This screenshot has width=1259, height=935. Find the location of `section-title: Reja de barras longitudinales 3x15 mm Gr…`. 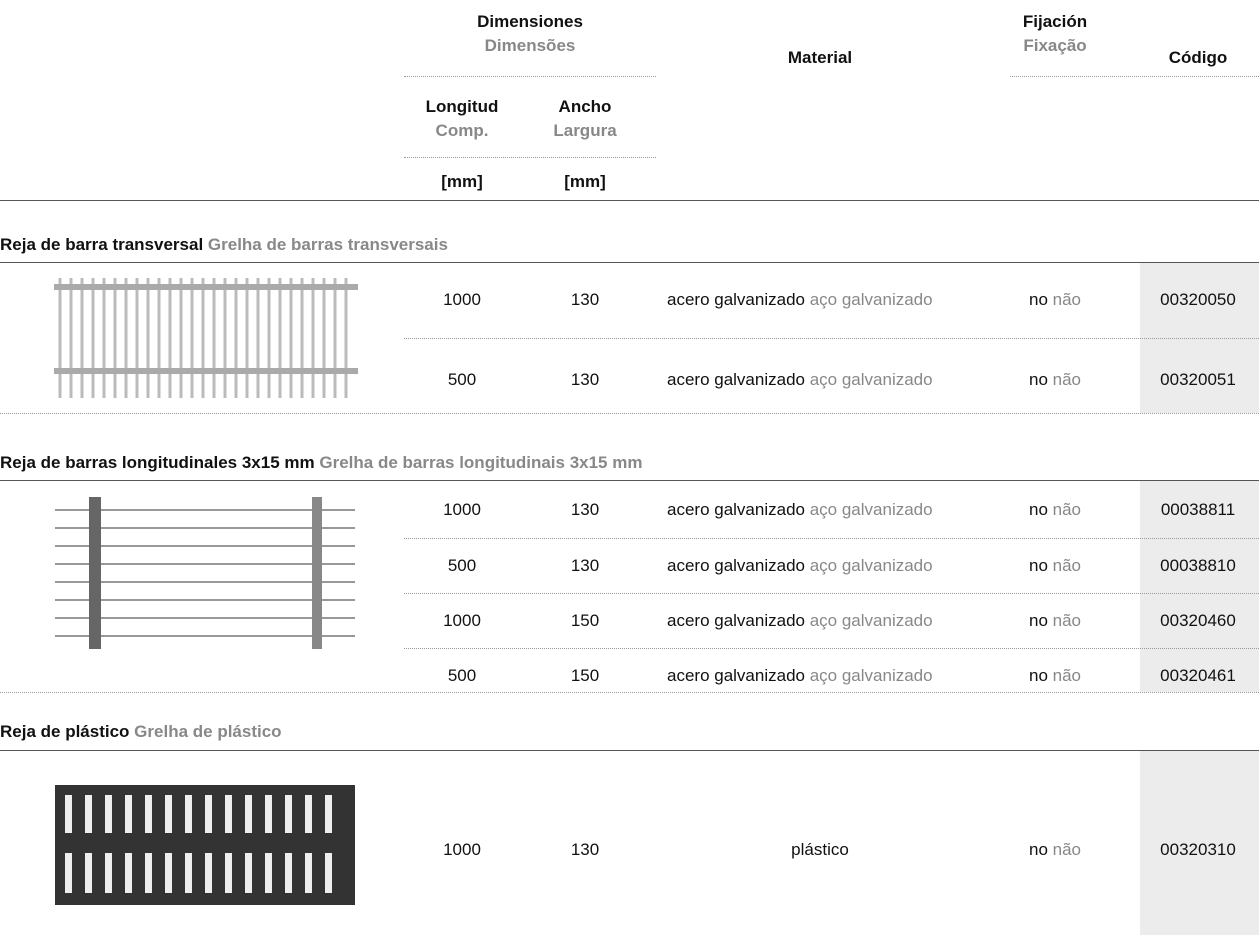

section-title: Reja de barras longitudinales 3x15 mm Gr… is located at coordinates (321, 463).